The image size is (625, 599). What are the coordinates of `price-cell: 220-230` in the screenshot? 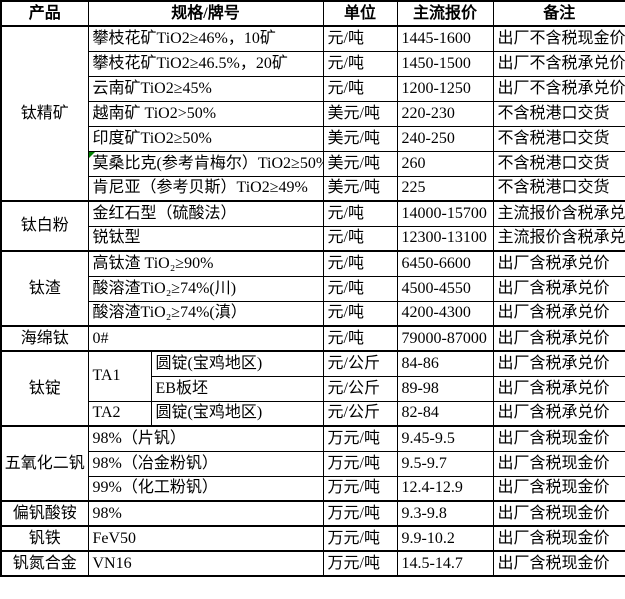 It's located at (445, 113).